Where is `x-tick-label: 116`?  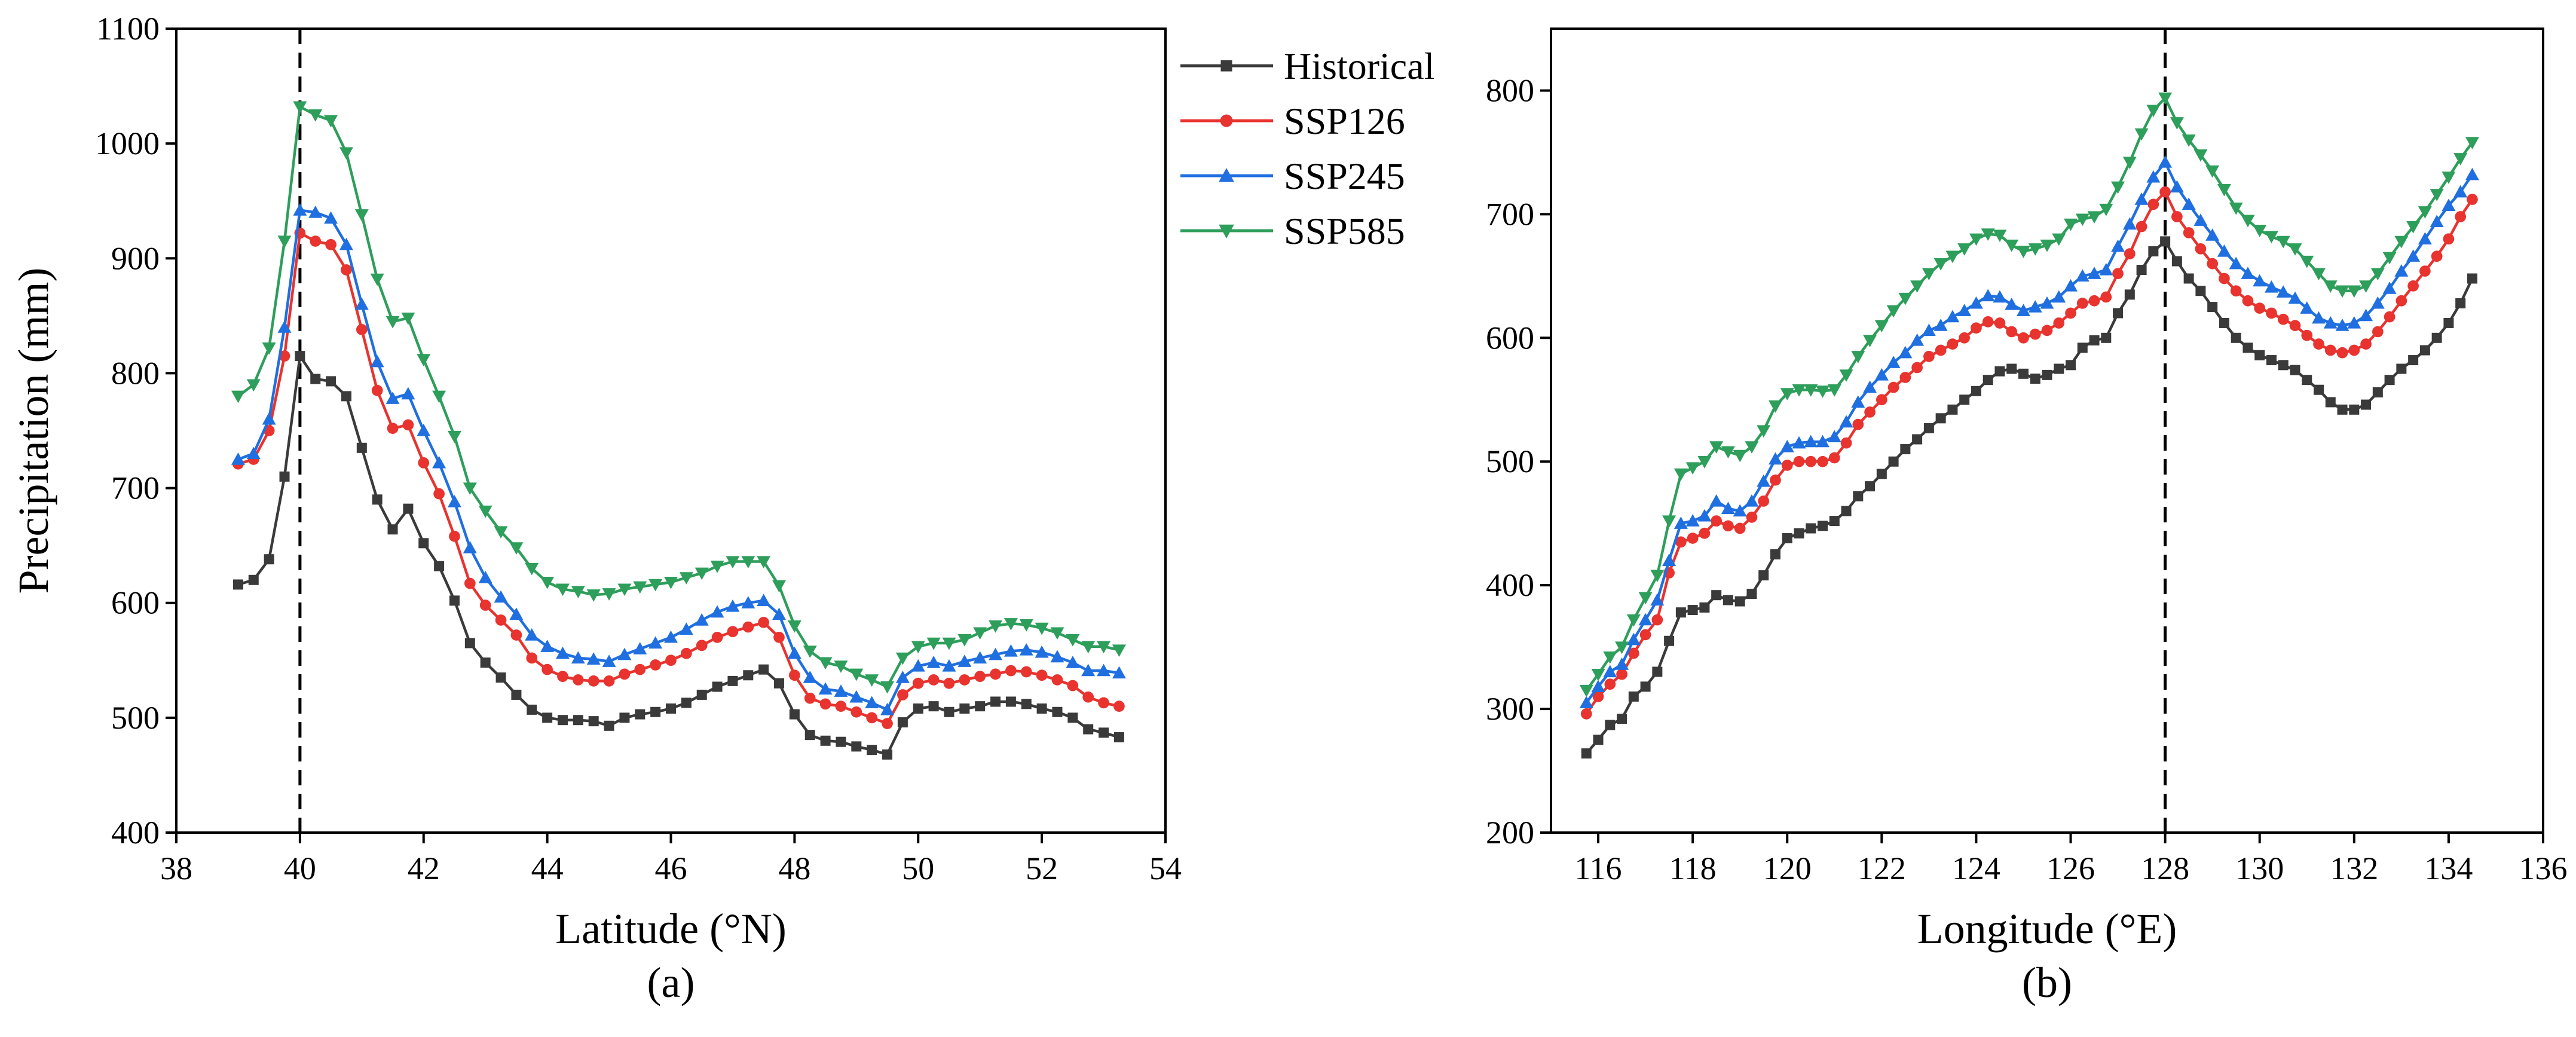 x-tick-label: 116 is located at coordinates (1598, 868).